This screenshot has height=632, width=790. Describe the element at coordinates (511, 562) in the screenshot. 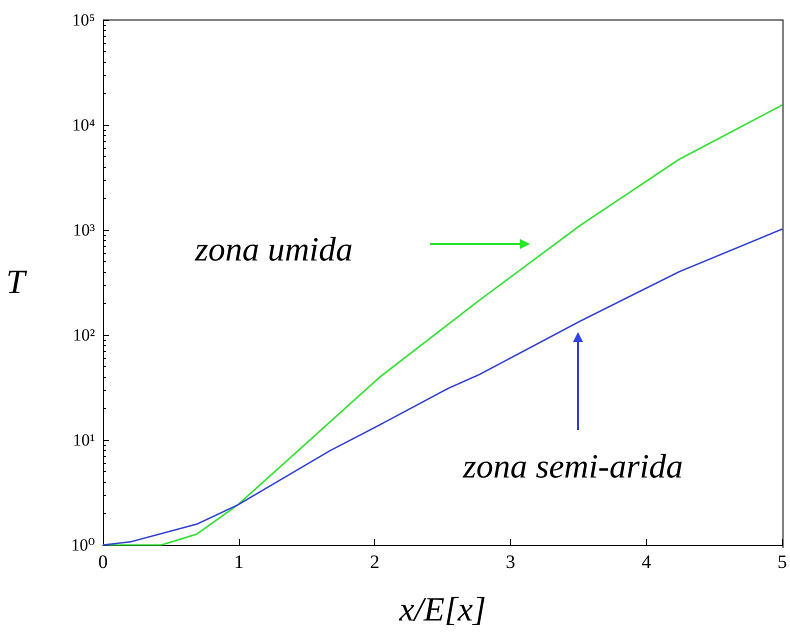

I see `x-tick-label: 3` at that location.